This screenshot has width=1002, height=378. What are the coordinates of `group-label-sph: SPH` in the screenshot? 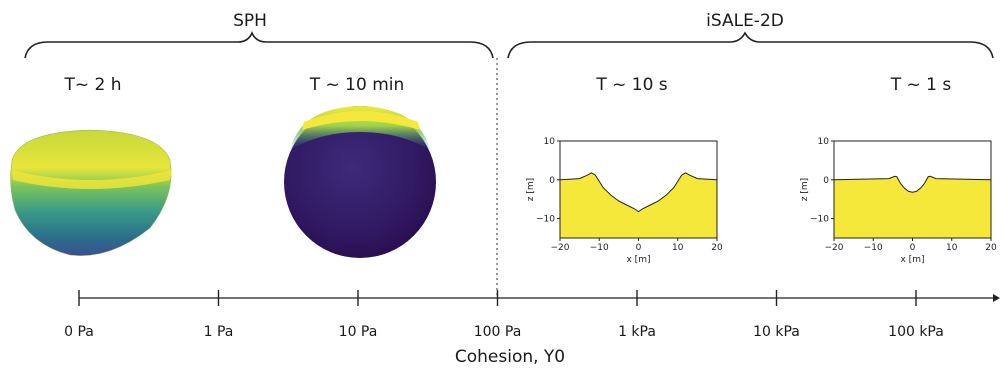 It's located at (250, 21).